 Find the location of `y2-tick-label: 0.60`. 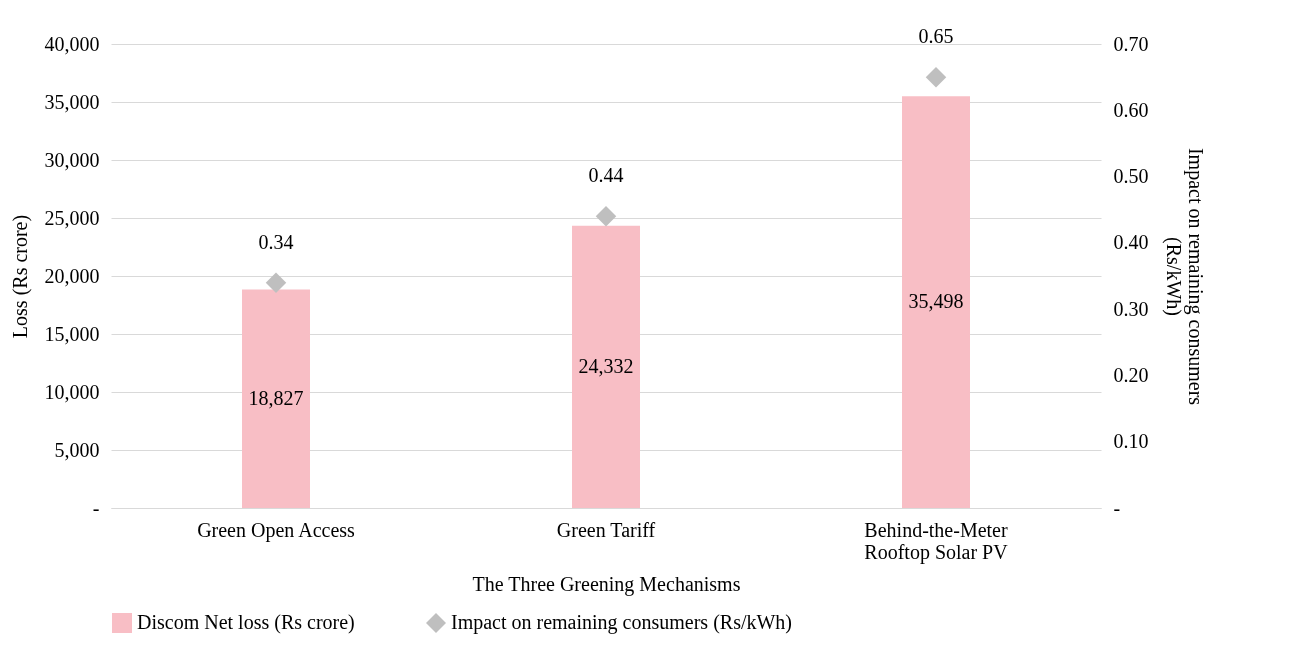

y2-tick-label: 0.60 is located at coordinates (1131, 109).